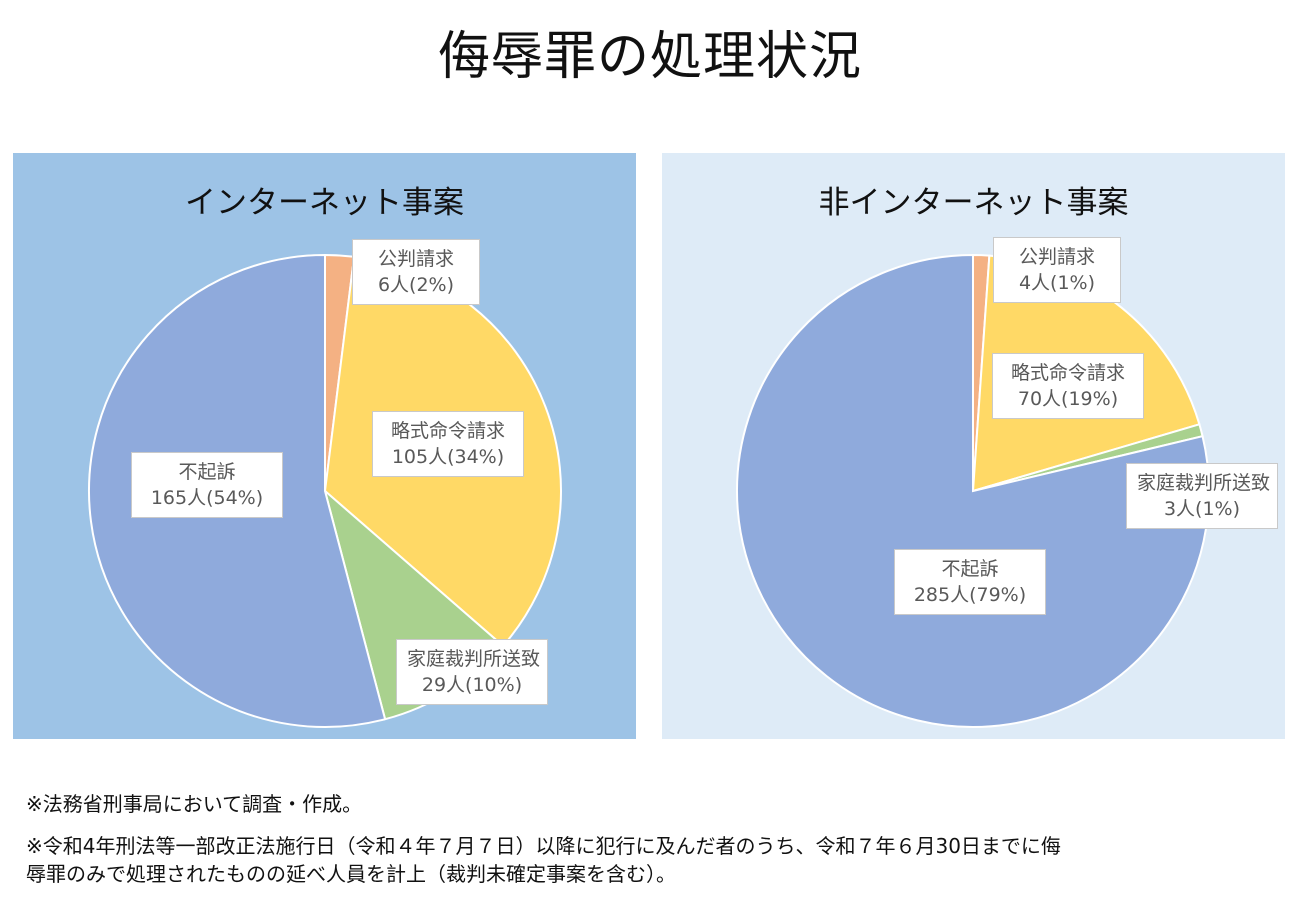  Describe the element at coordinates (207, 485) in the screenshot. I see `data-label-non-prosecution: 不起訴 165人(54%)` at that location.